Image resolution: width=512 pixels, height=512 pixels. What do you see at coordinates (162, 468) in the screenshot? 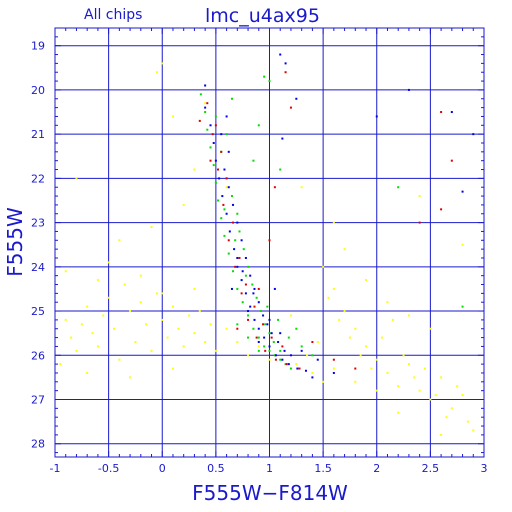
I see `x-tick-label: 0` at bounding box center [162, 468].